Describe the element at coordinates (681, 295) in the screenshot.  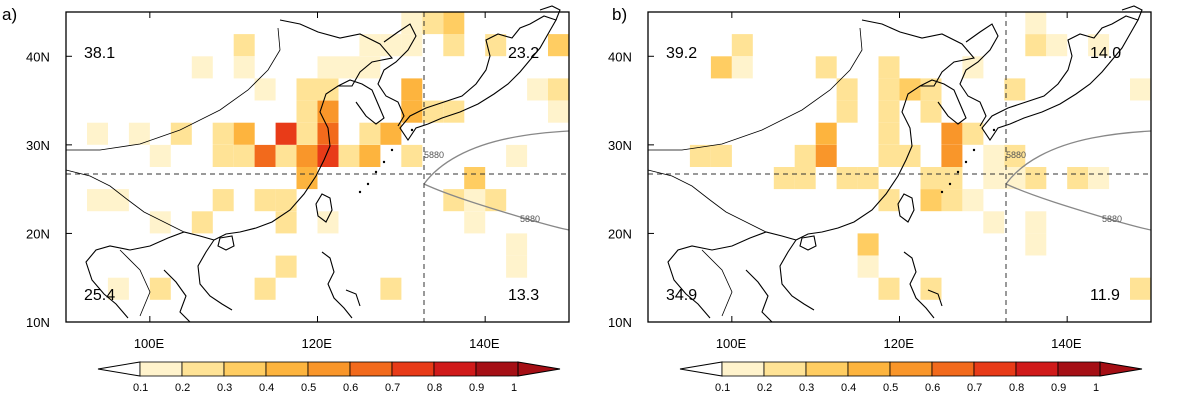
I see `panel-b-sw-value: 34.9` at that location.